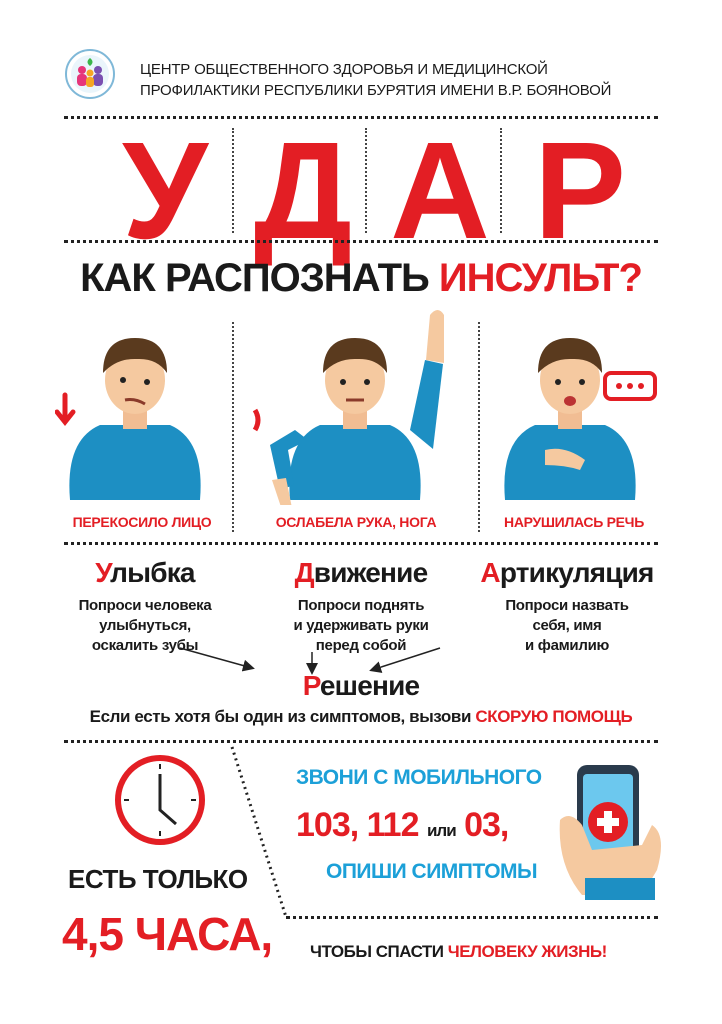  Describe the element at coordinates (165, 191) in the screenshot. I see `acronym-letter: У` at that location.